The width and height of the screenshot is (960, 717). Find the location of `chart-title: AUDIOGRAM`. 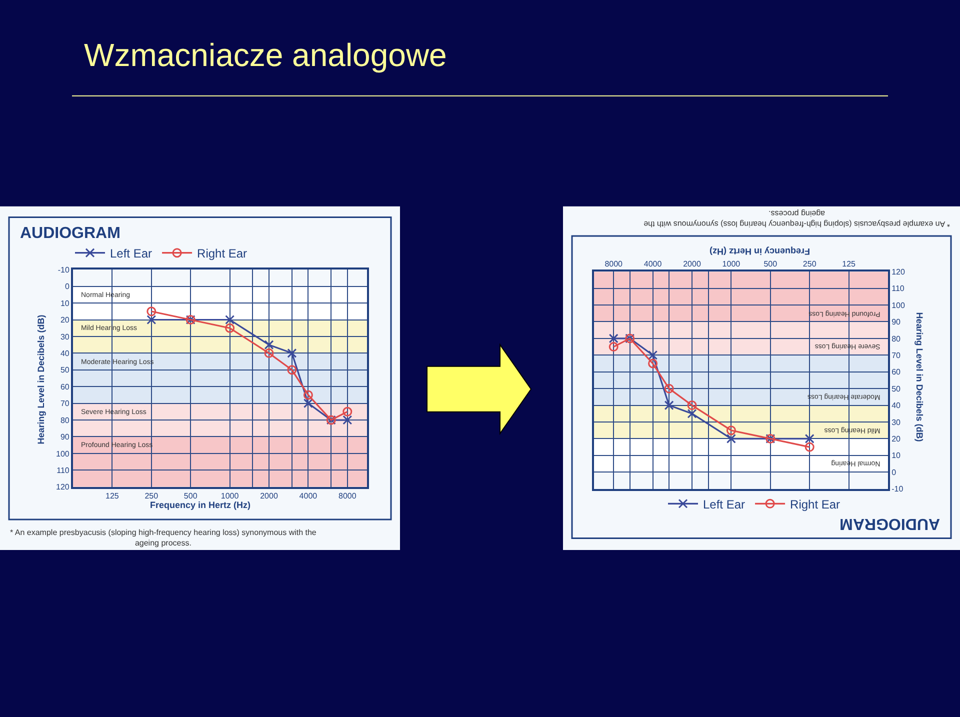

chart-title: AUDIOGRAM is located at coordinates (70, 233).